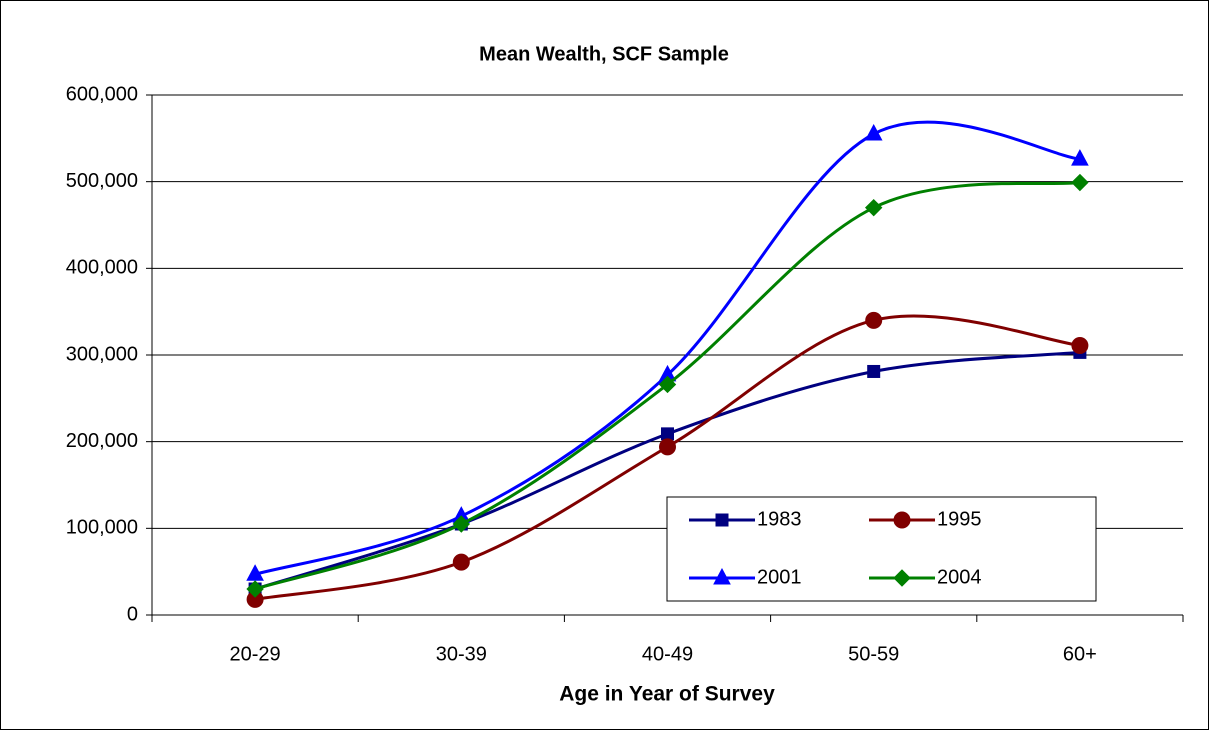 This screenshot has height=730, width=1209. What do you see at coordinates (1080, 654) in the screenshot?
I see `x-tick-label: 60+` at bounding box center [1080, 654].